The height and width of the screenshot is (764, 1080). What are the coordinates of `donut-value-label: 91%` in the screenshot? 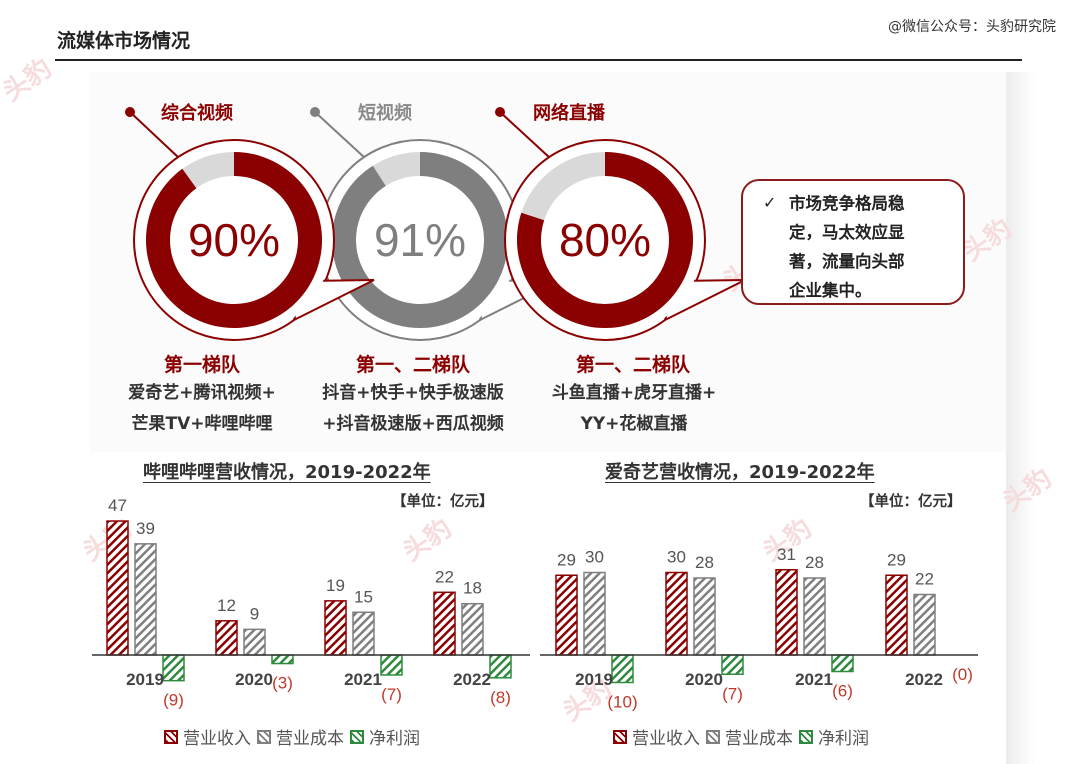 It's located at (420, 240).